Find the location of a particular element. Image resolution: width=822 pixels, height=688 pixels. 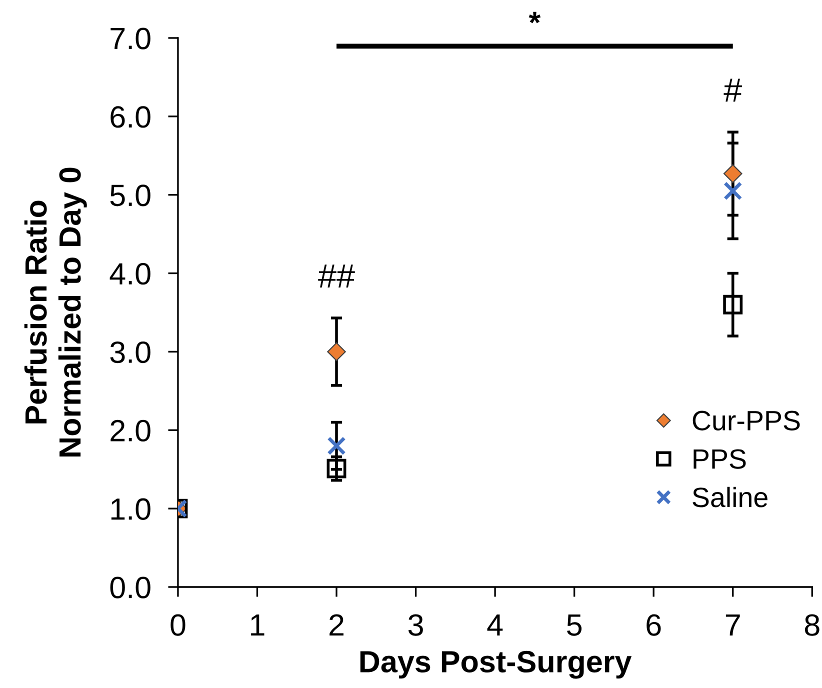

y-tick-label: 3.0 is located at coordinates (130, 352).